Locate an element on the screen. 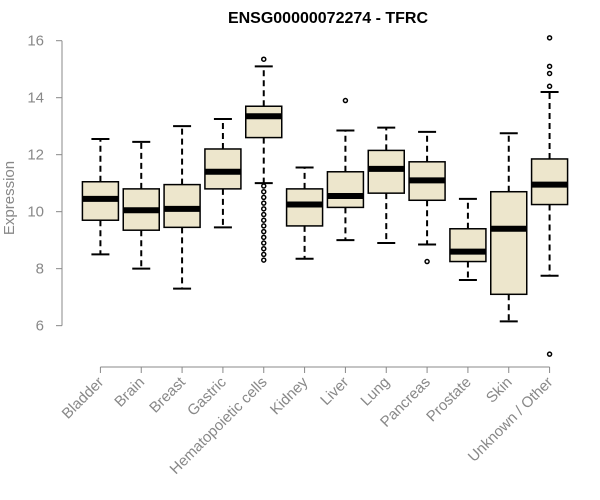 The width and height of the screenshot is (600, 500). box-unknown-other is located at coordinates (549, 196).